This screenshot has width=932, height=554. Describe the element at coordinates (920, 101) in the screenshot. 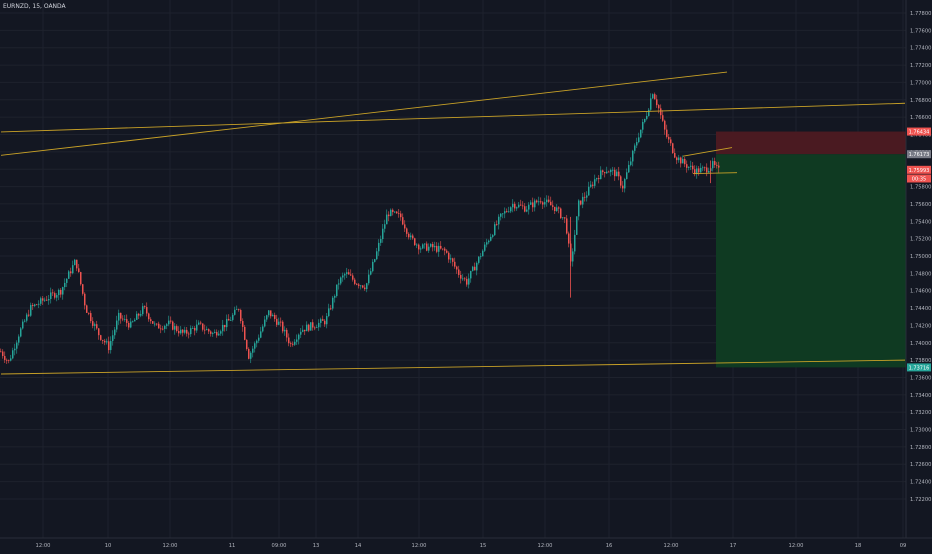

I see `price-tick-label: 1.76800` at that location.